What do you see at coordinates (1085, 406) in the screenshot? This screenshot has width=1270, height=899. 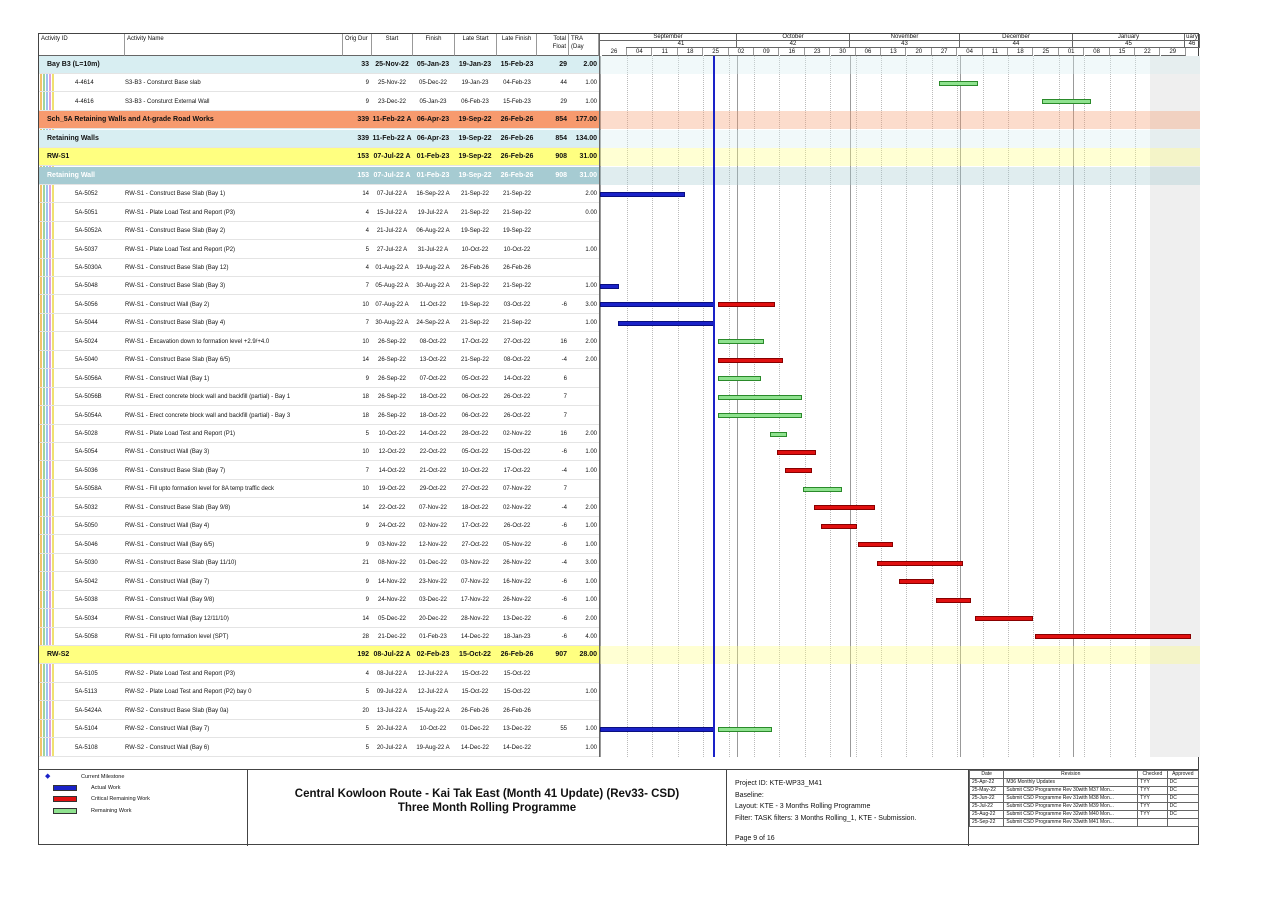 I see `week-gridline` at bounding box center [1085, 406].